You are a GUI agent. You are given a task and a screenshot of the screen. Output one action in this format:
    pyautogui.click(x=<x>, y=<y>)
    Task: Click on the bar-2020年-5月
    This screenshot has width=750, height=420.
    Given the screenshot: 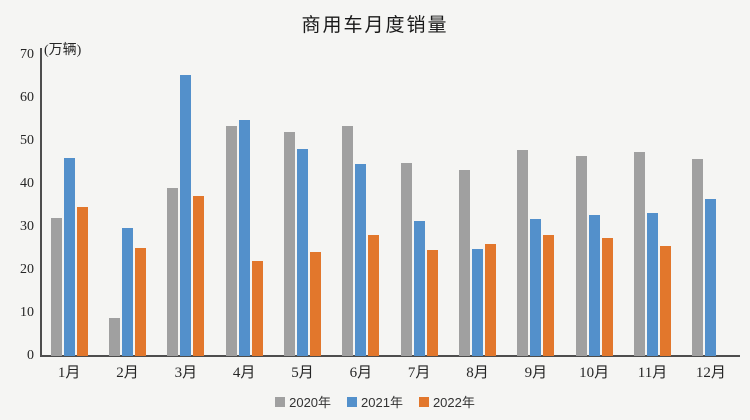 What is the action you would take?
    pyautogui.click(x=289, y=244)
    